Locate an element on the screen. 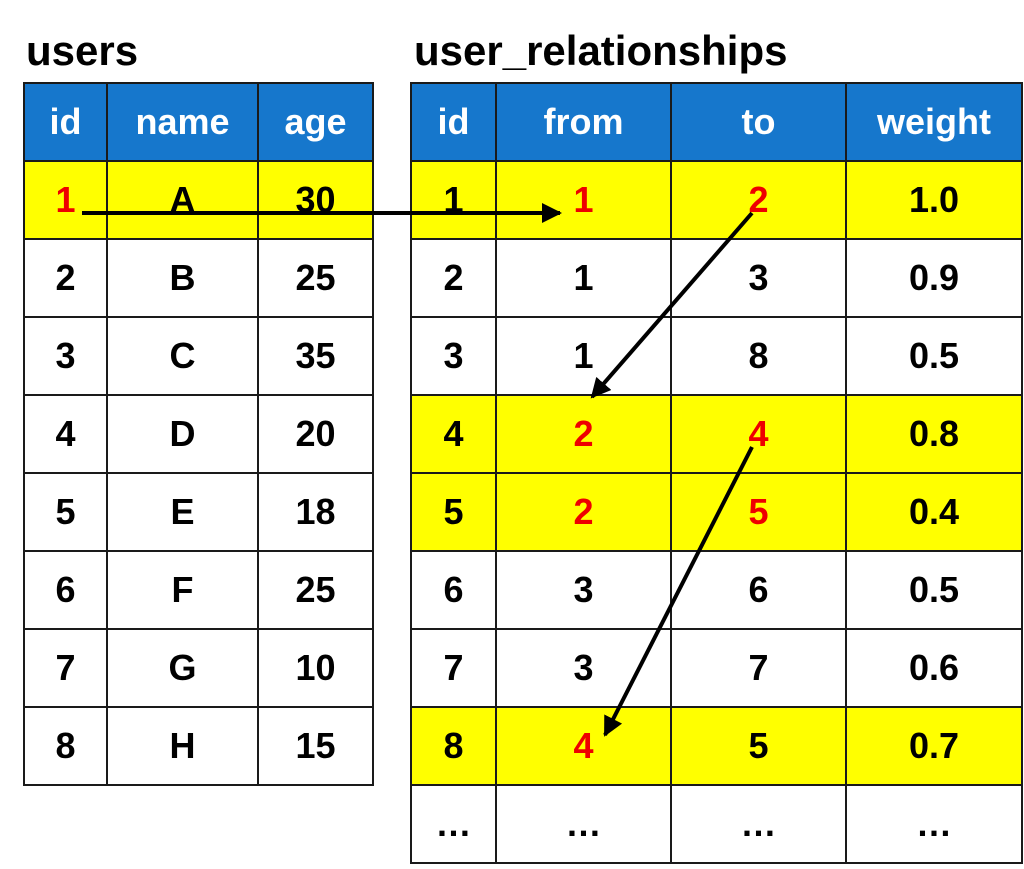  users-header-row: id name age is located at coordinates (198, 122).